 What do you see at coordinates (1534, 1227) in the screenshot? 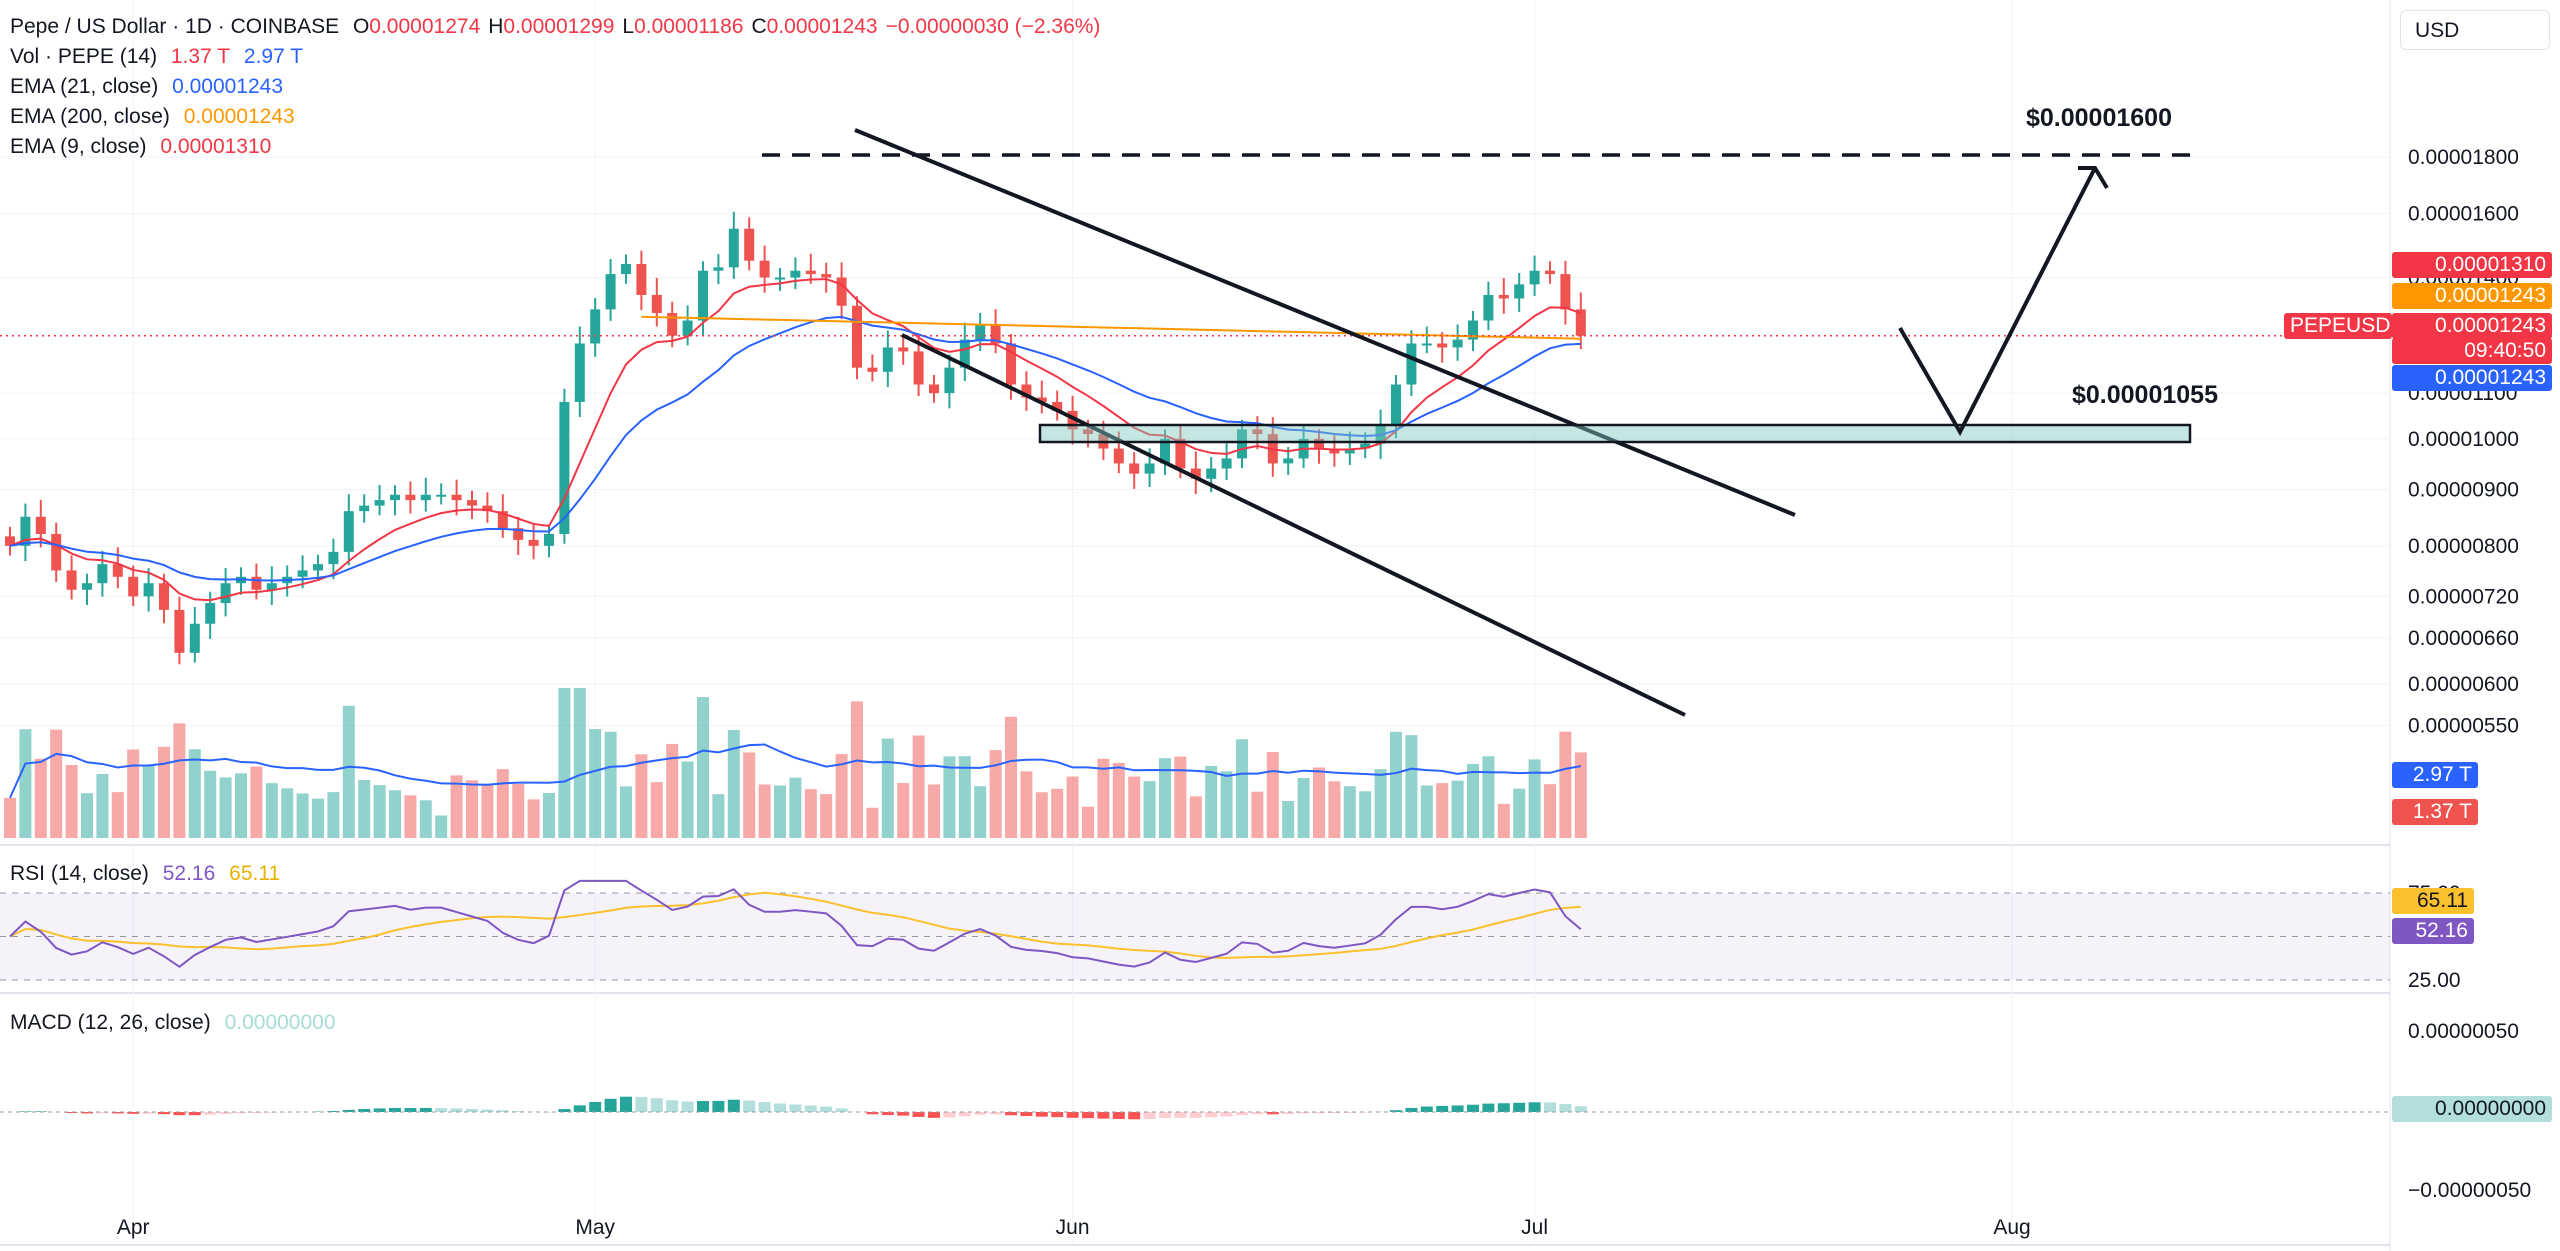
I see `x-tick-label: Jul` at bounding box center [1534, 1227].